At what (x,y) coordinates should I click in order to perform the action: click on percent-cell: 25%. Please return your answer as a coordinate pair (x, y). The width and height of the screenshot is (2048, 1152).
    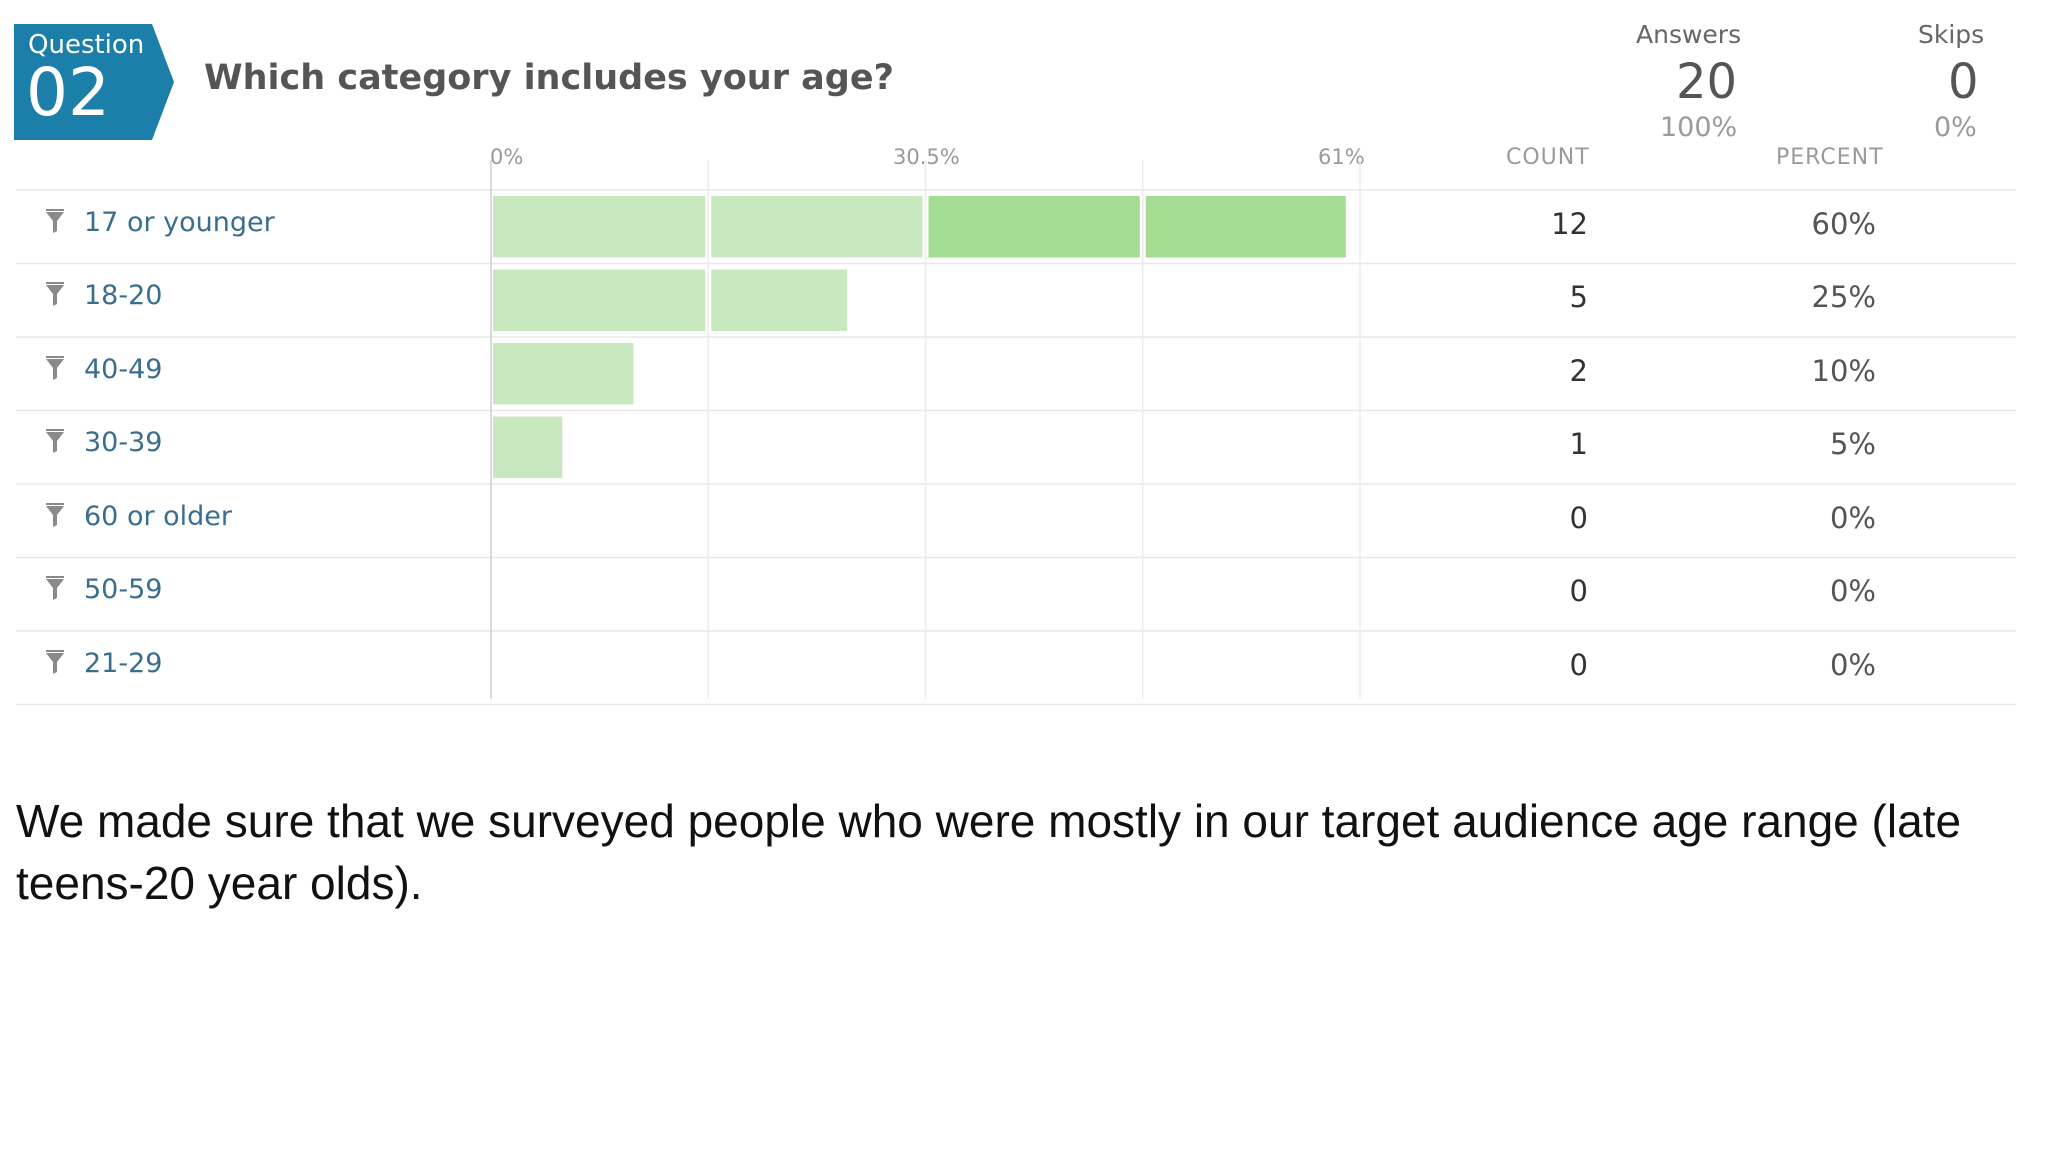
    Looking at the image, I should click on (1843, 297).